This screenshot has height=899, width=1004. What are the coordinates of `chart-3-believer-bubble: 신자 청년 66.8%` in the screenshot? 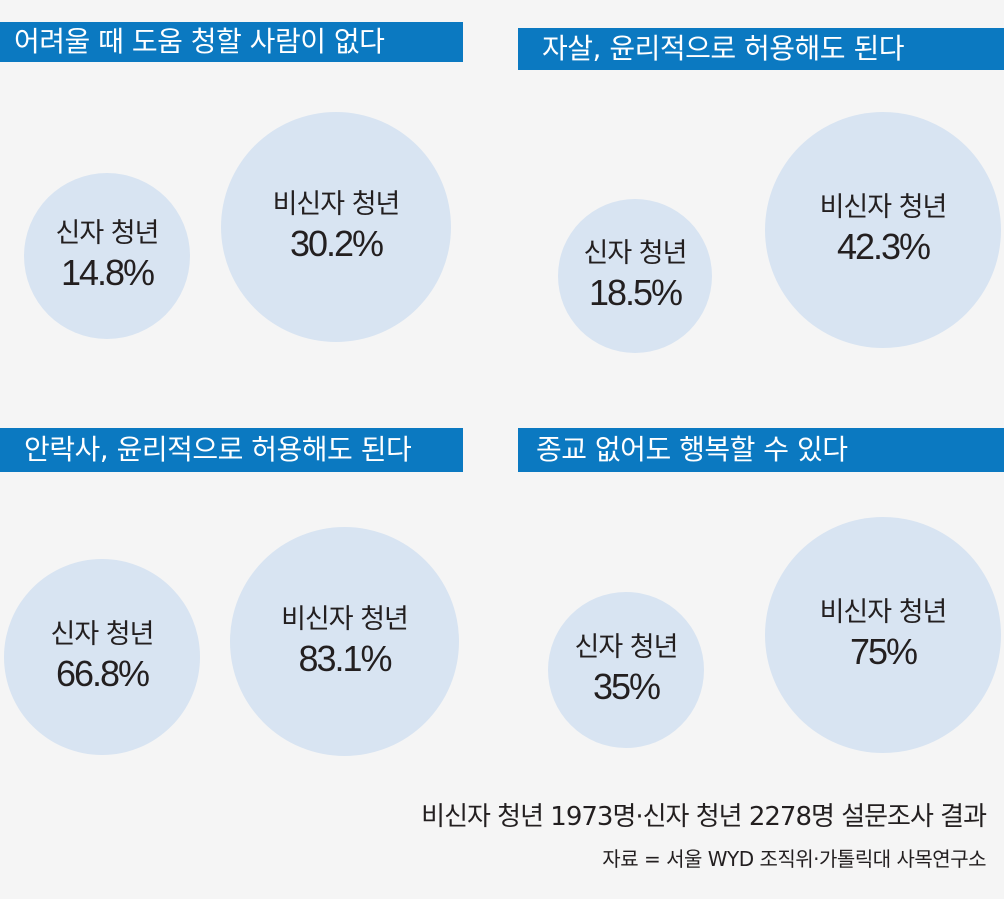 It's located at (102, 657).